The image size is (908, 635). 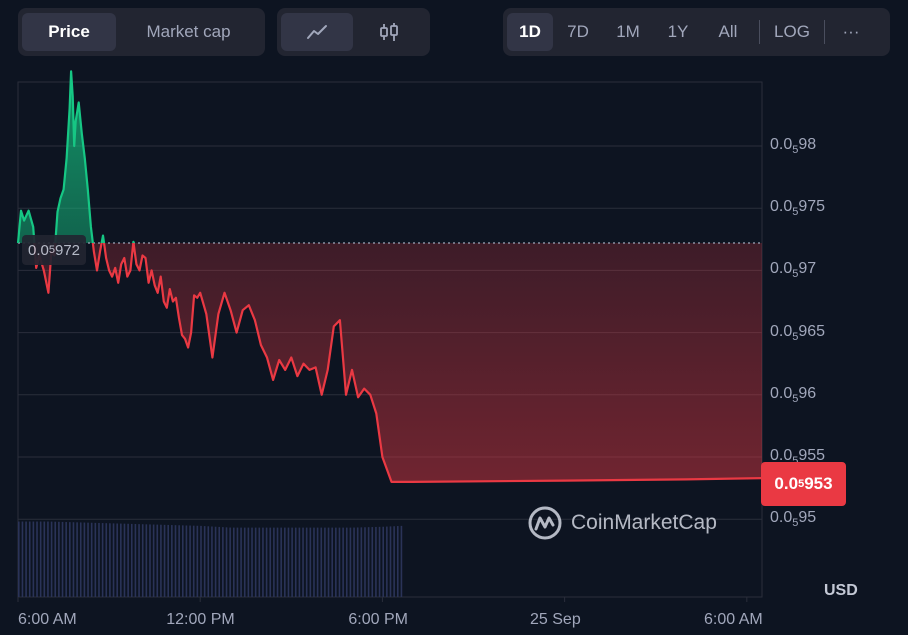 What do you see at coordinates (793, 394) in the screenshot?
I see `y-tick-label: 0.0596` at bounding box center [793, 394].